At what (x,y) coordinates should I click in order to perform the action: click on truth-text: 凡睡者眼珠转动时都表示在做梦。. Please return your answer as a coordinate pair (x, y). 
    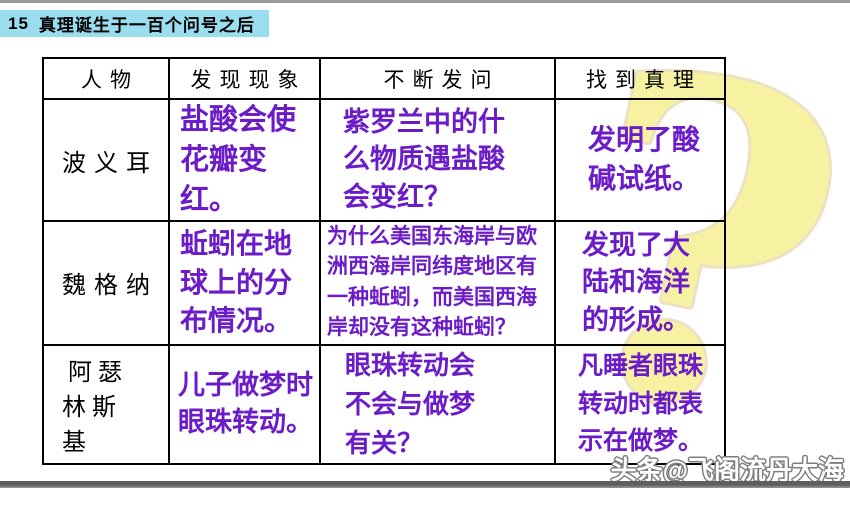
    Looking at the image, I should click on (641, 404).